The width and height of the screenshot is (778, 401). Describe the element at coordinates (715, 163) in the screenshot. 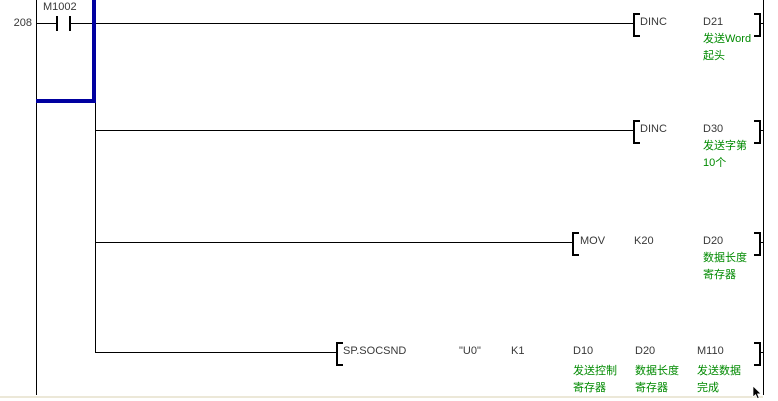

I see `comment-rung2-line2: 10个` at that location.